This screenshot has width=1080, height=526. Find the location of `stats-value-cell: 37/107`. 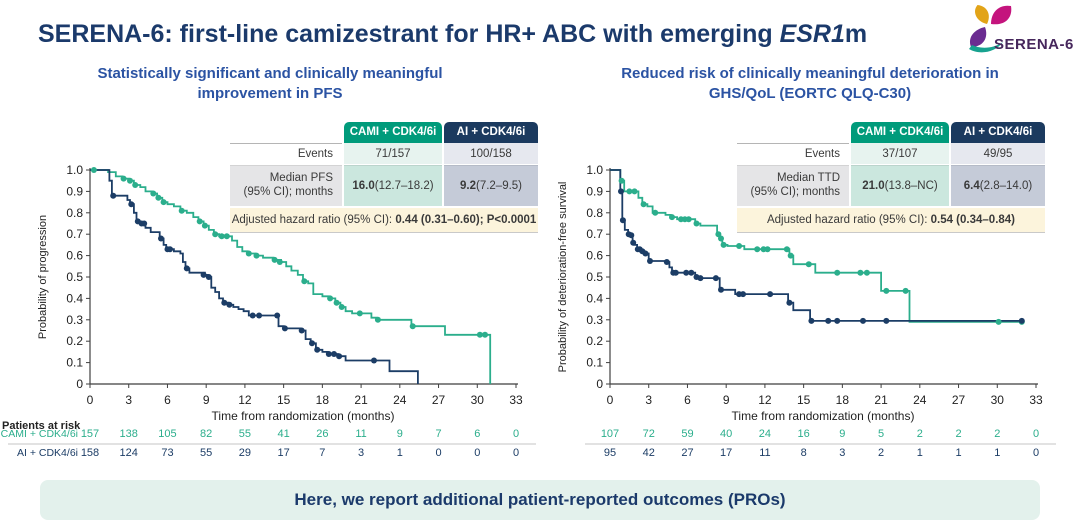

stats-value-cell: 37/107 is located at coordinates (900, 153).